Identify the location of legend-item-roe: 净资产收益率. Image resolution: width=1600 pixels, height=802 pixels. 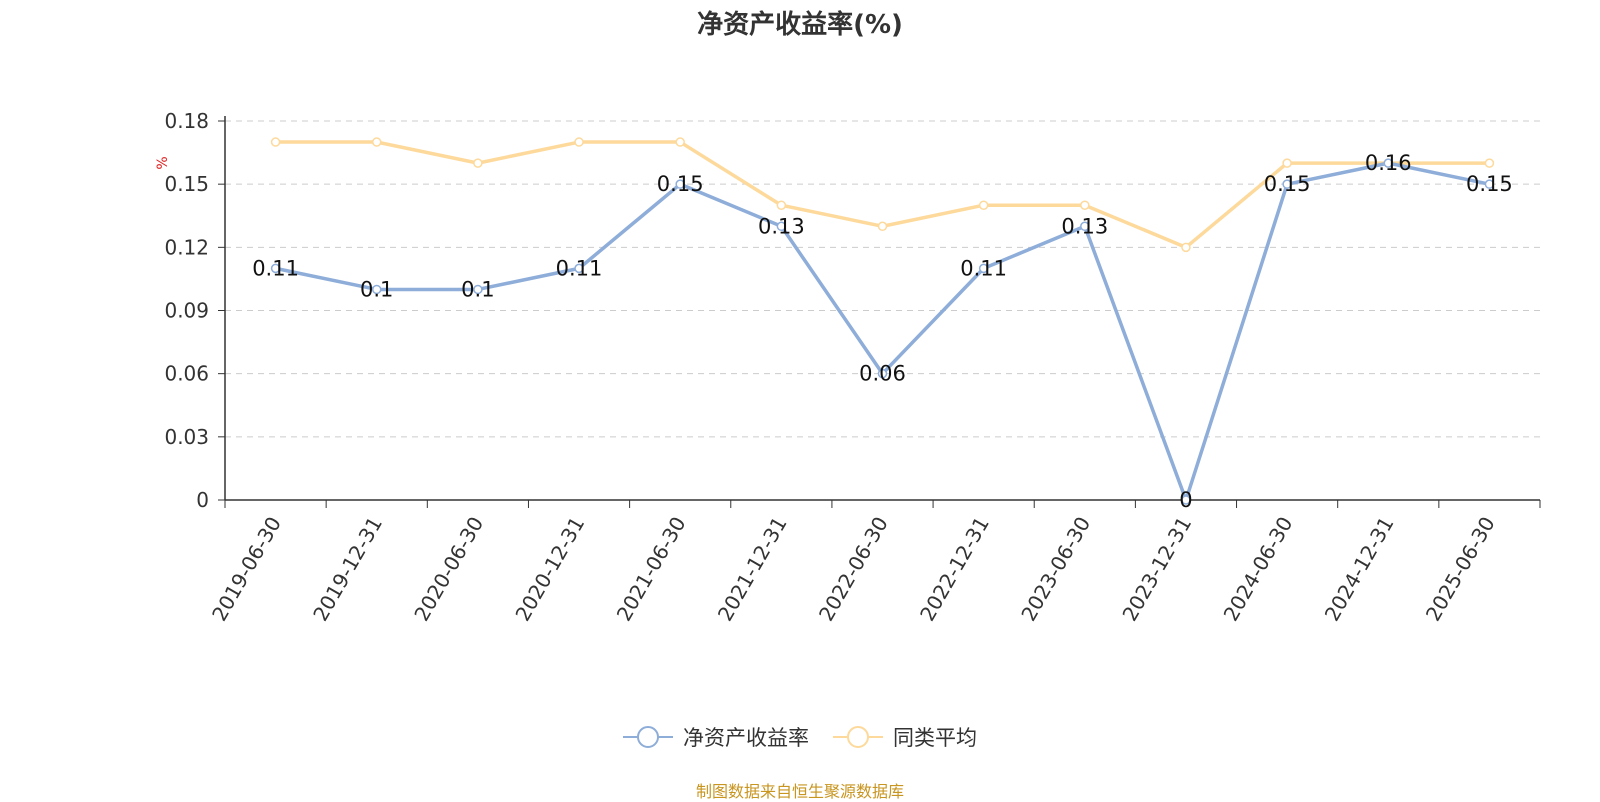
(716, 737).